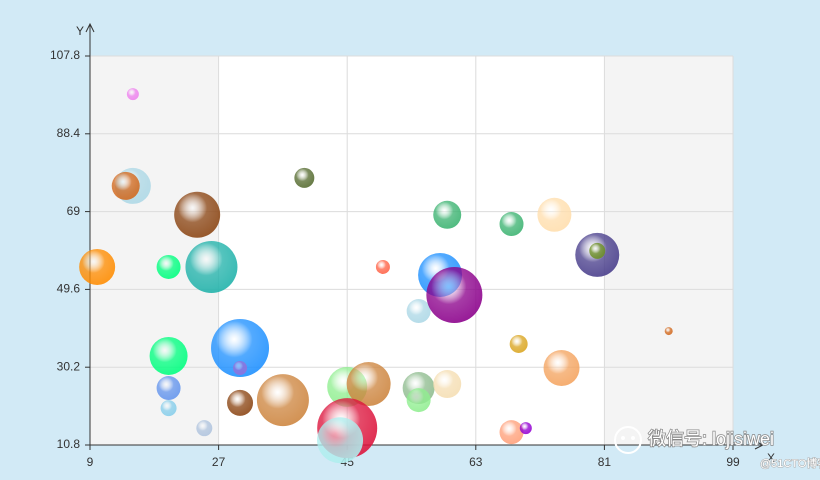 This screenshot has width=820, height=480. I want to click on x-tick-label: 9, so click(90, 462).